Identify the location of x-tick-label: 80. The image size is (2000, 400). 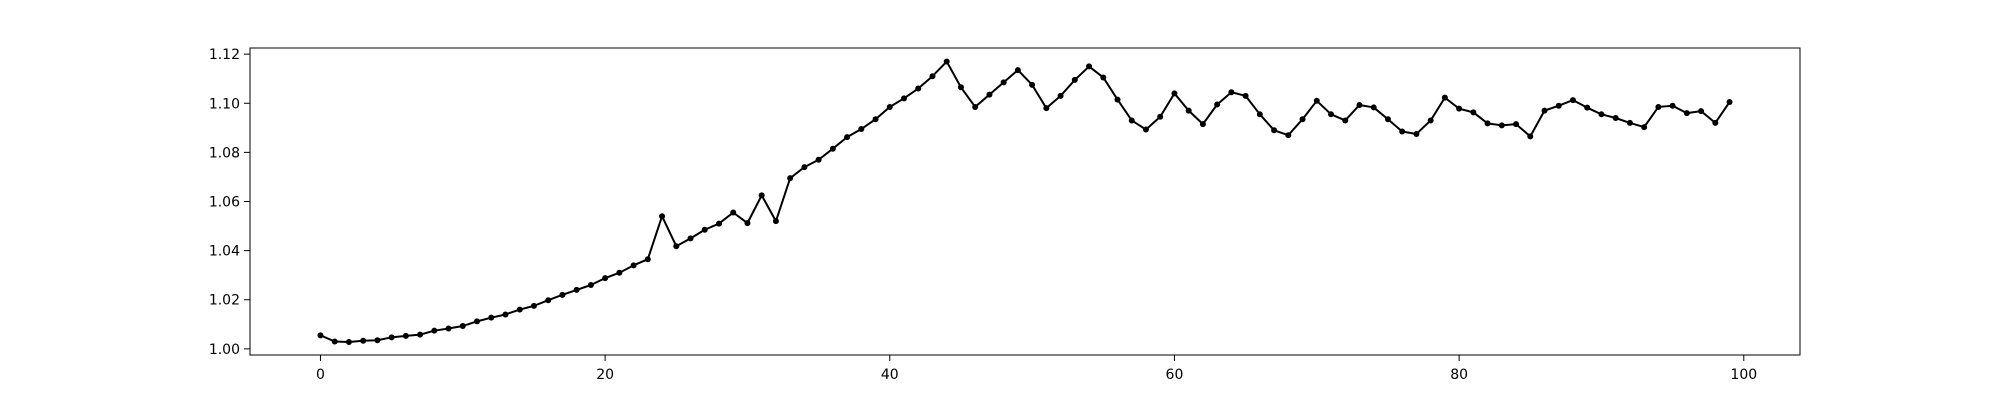
(1459, 375).